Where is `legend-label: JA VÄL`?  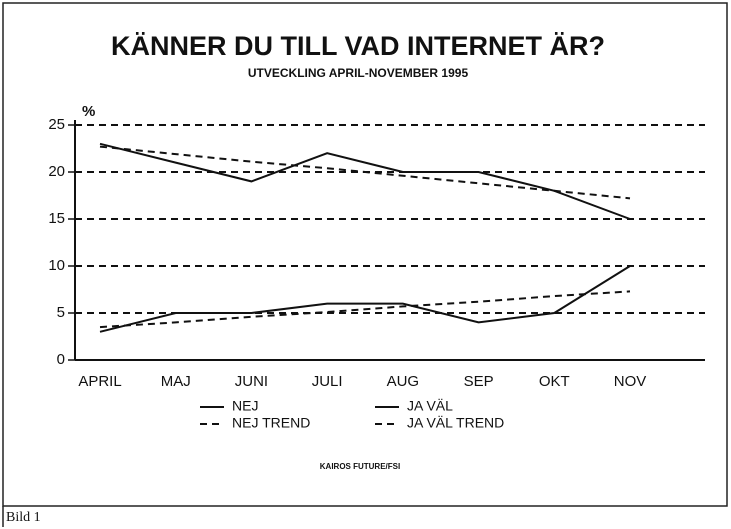 legend-label: JA VÄL is located at coordinates (430, 406).